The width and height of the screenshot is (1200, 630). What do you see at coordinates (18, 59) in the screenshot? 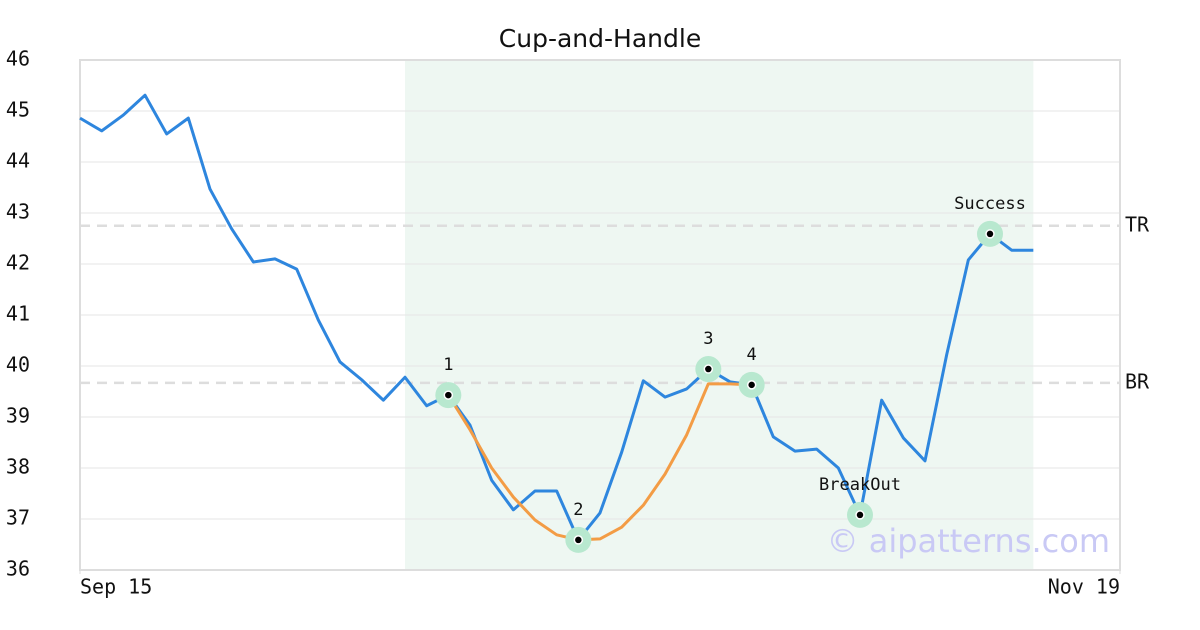
I see `y-tick-label: 46` at bounding box center [18, 59].